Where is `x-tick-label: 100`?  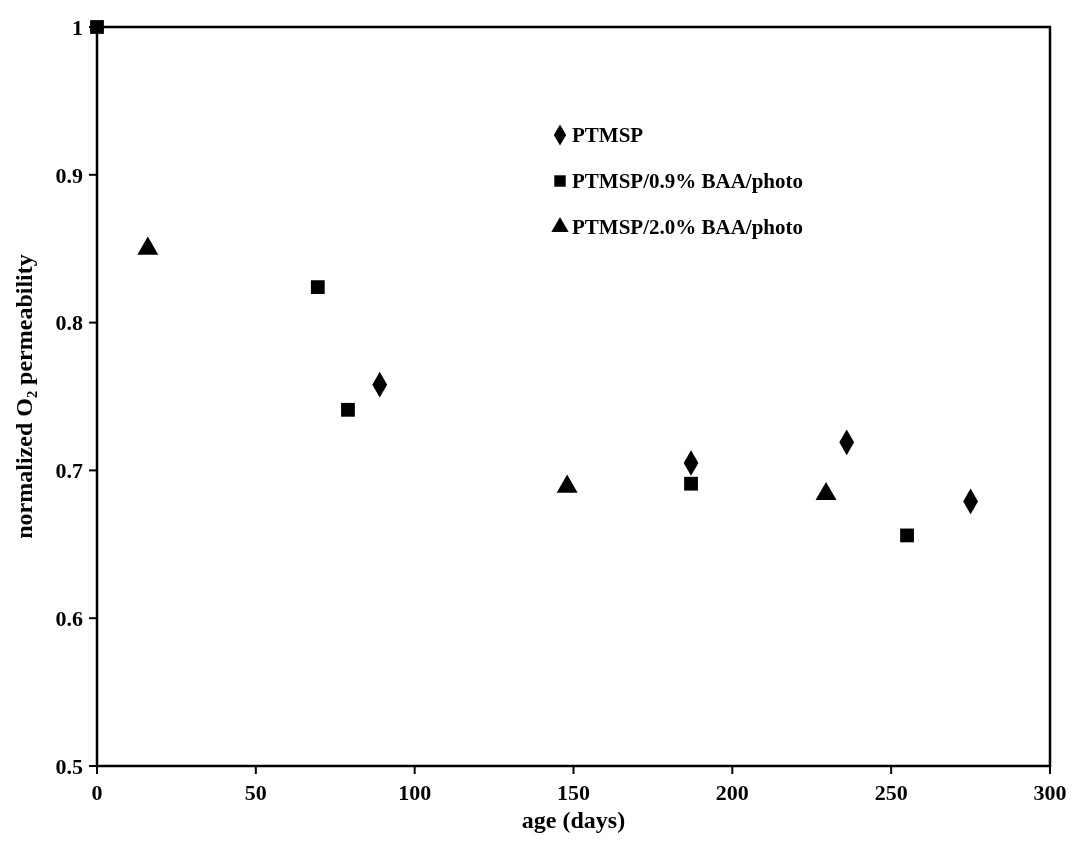 x-tick-label: 100 is located at coordinates (415, 792).